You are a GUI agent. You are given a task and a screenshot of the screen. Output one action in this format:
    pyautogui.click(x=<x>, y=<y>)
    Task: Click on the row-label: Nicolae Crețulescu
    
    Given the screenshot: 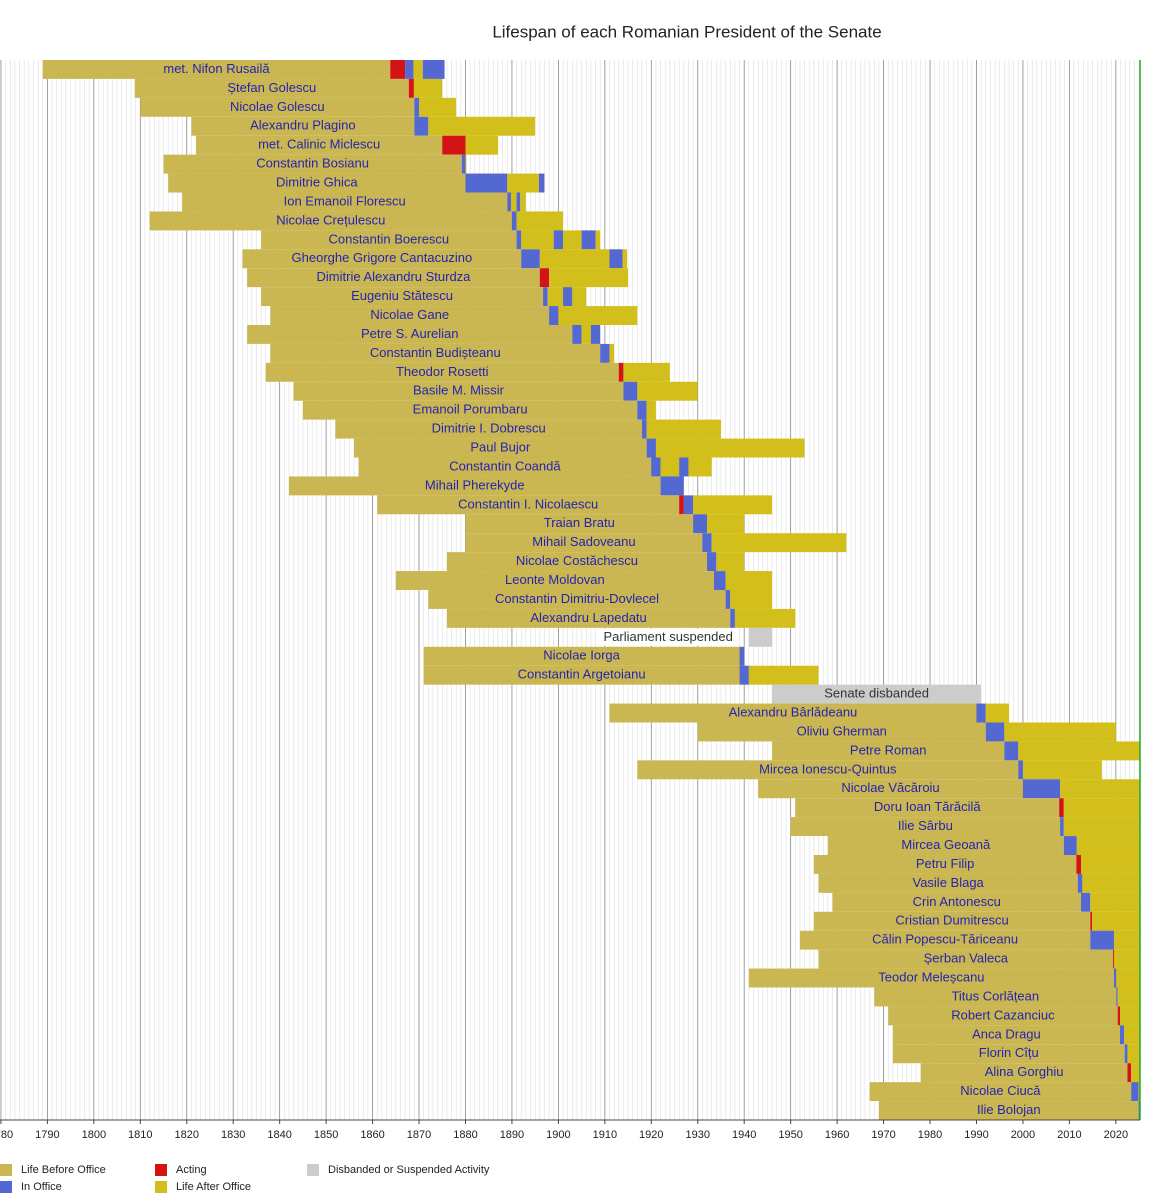 What is the action you would take?
    pyautogui.click(x=330, y=219)
    